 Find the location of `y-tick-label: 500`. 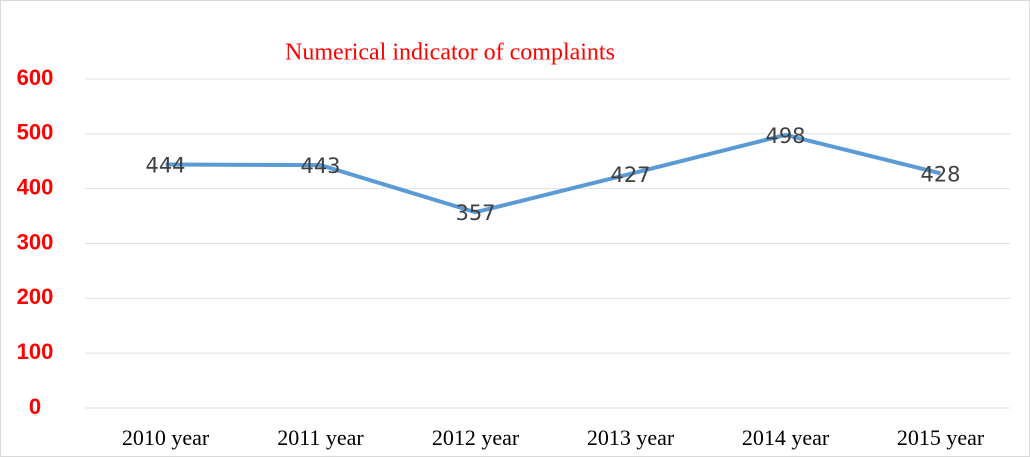

y-tick-label: 500 is located at coordinates (35, 132).